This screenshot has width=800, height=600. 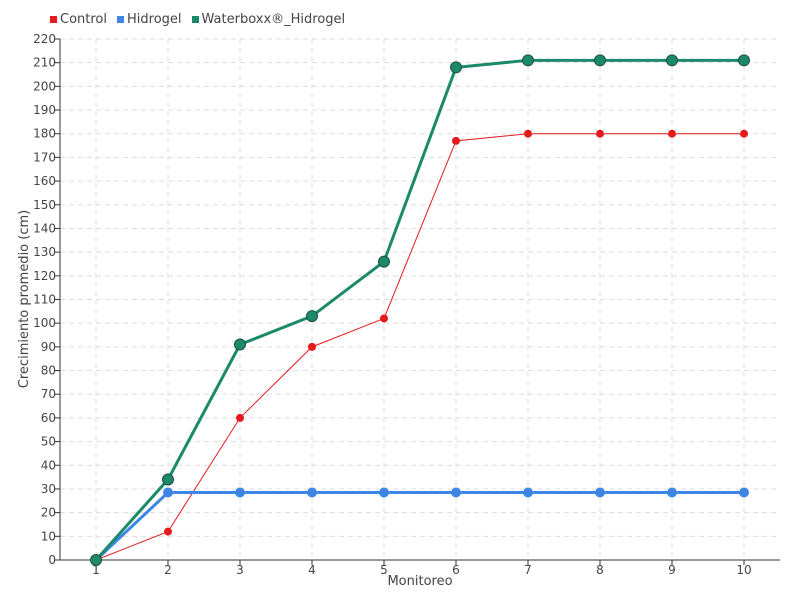 I want to click on legend-swatch-waterboxx-hidrogel, so click(x=195, y=19).